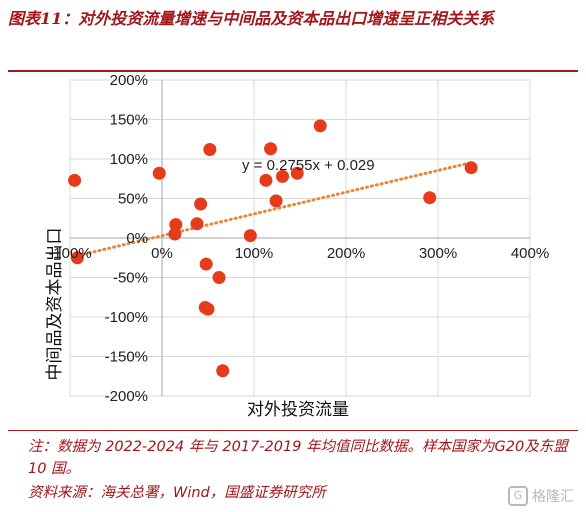  What do you see at coordinates (129, 80) in the screenshot?
I see `y-tick-label: 200%` at bounding box center [129, 80].